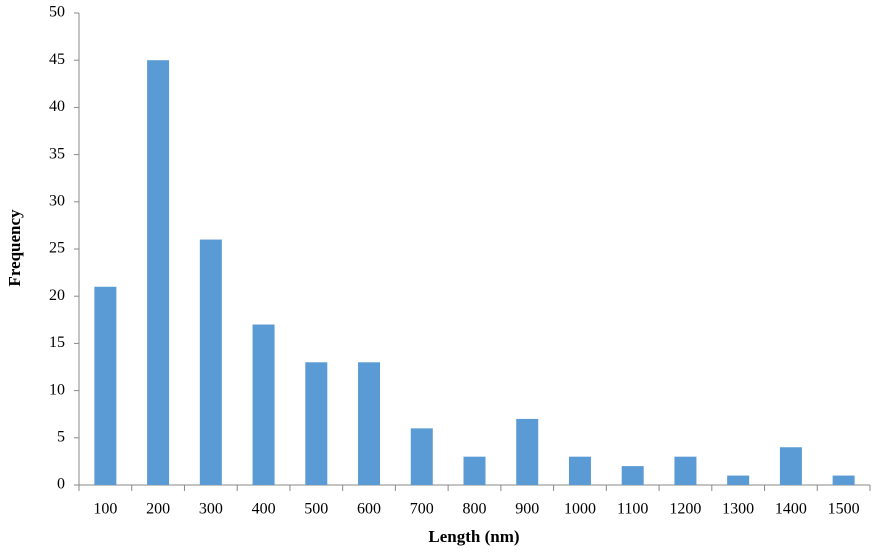  Describe the element at coordinates (57, 295) in the screenshot. I see `y-tick-label: 20` at that location.